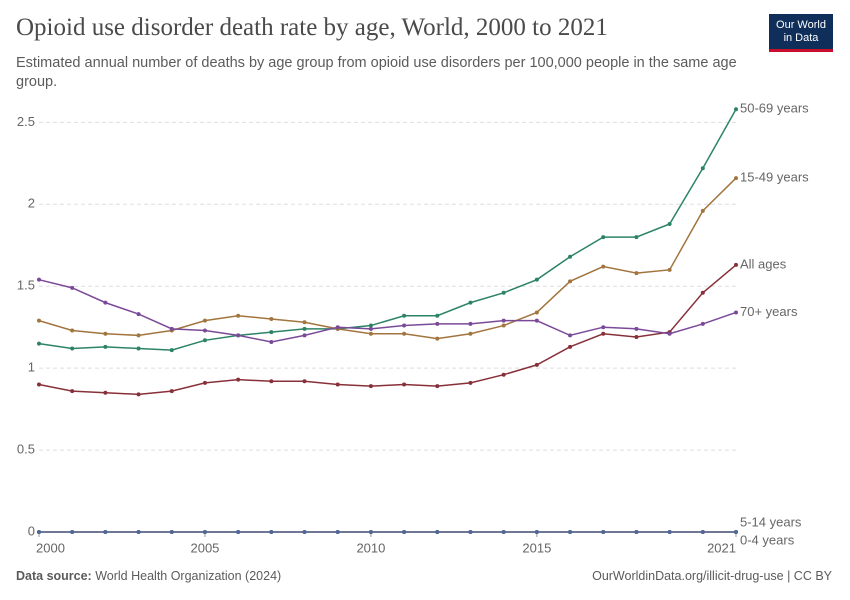  I want to click on series-label: 70+ years, so click(769, 311).